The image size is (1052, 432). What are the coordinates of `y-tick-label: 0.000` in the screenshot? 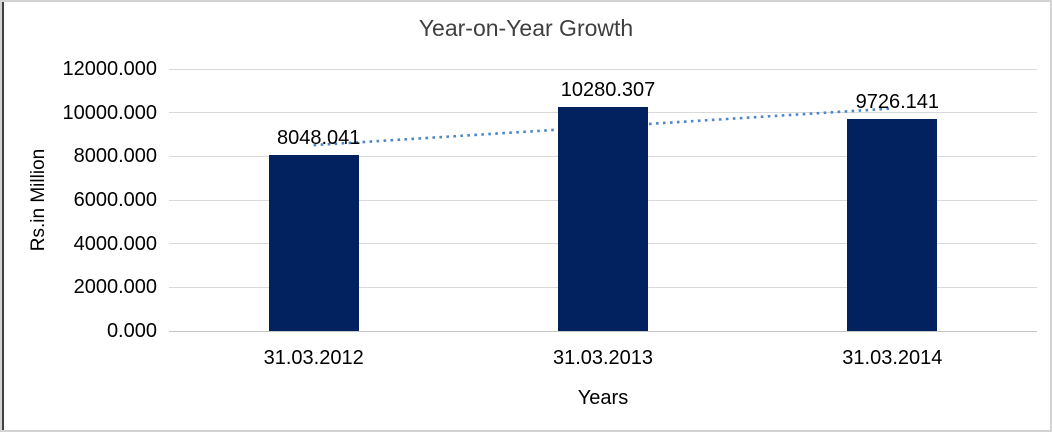 It's located at (131, 331).